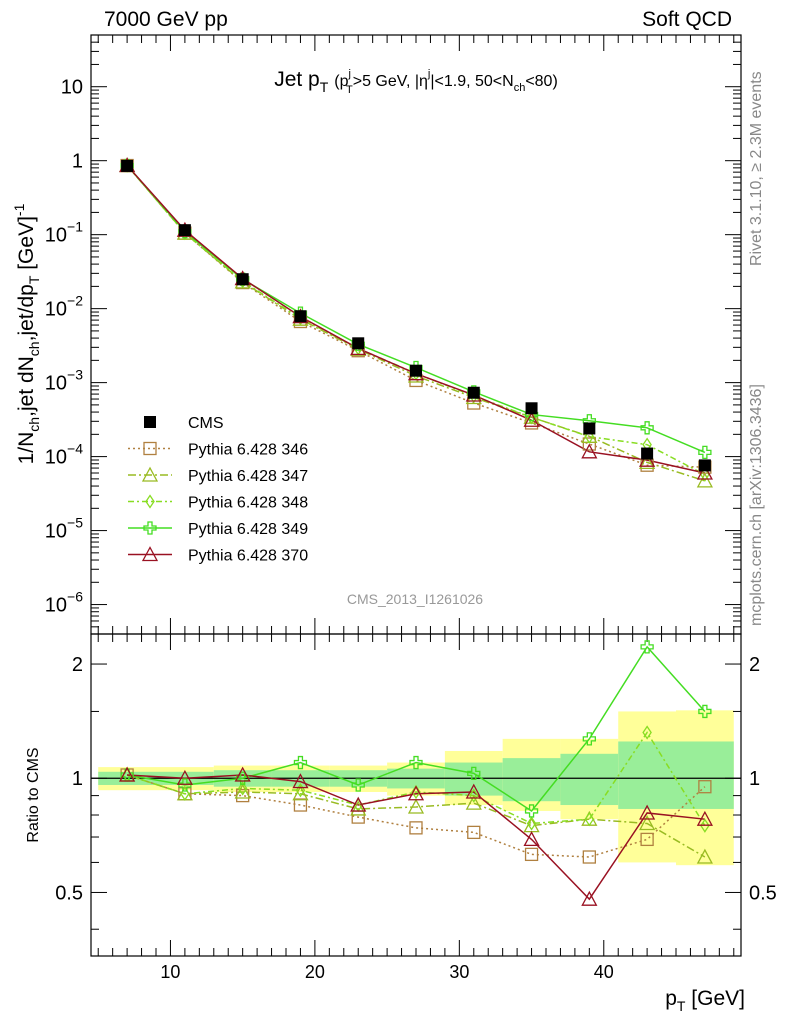  I want to click on plot-title-main: Jet p, so click(297, 79).